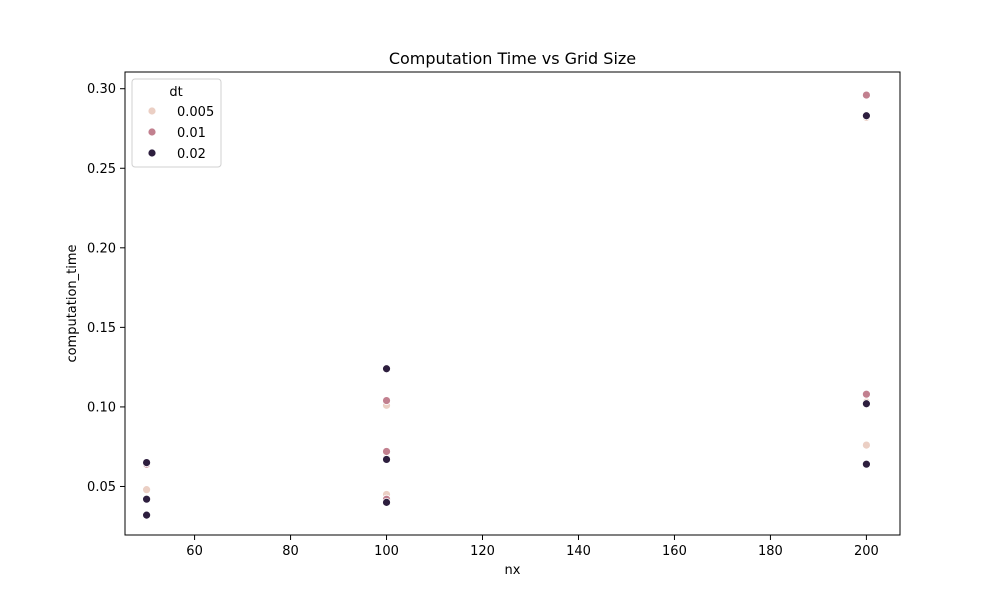 The width and height of the screenshot is (1000, 604). What do you see at coordinates (770, 551) in the screenshot?
I see `x-tick-label: 180` at bounding box center [770, 551].